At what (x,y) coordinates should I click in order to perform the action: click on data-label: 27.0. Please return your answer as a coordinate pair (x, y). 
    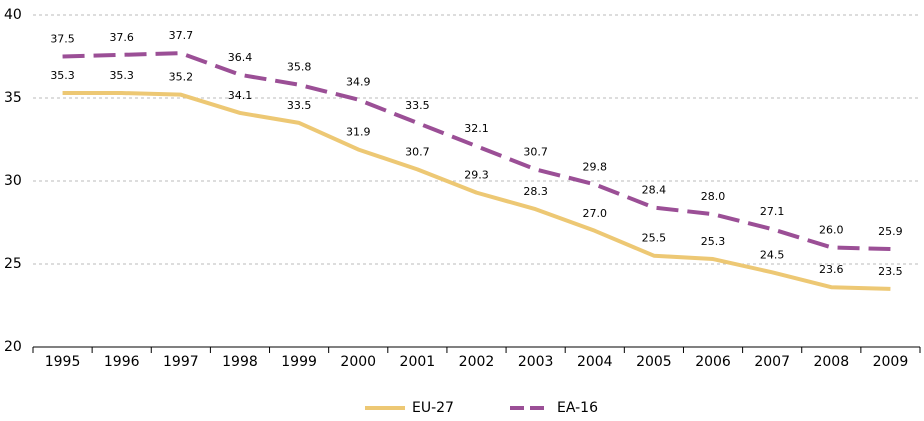
    Looking at the image, I should click on (595, 213).